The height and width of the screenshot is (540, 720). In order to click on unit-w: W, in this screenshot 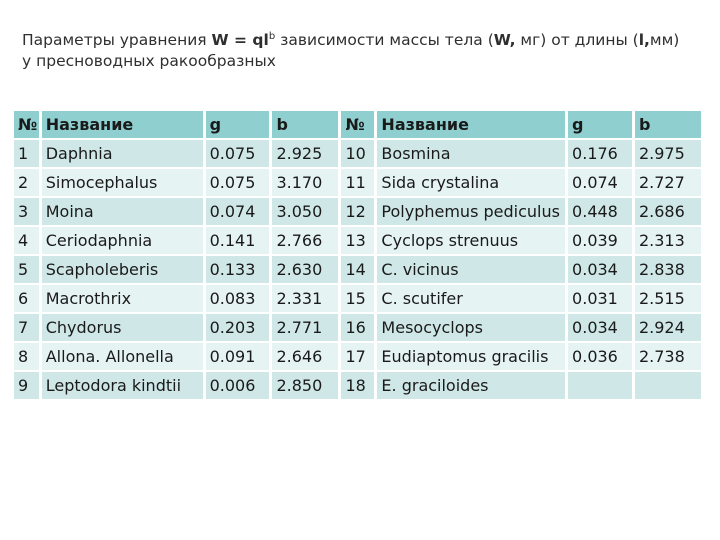, I will do `click(504, 40)`.